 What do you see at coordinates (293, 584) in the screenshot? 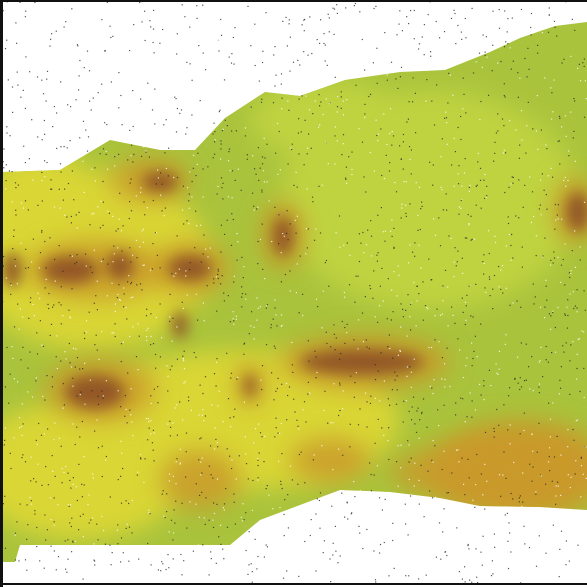
I see `frame-bottom-edge` at bounding box center [293, 584].